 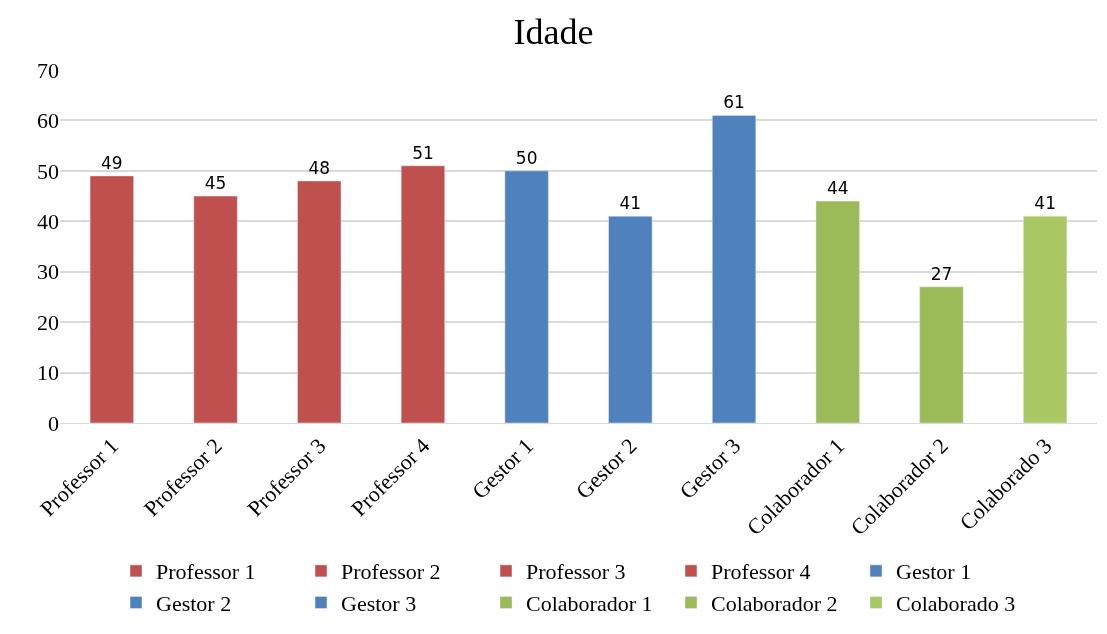 I want to click on data-label: 61, so click(x=734, y=102).